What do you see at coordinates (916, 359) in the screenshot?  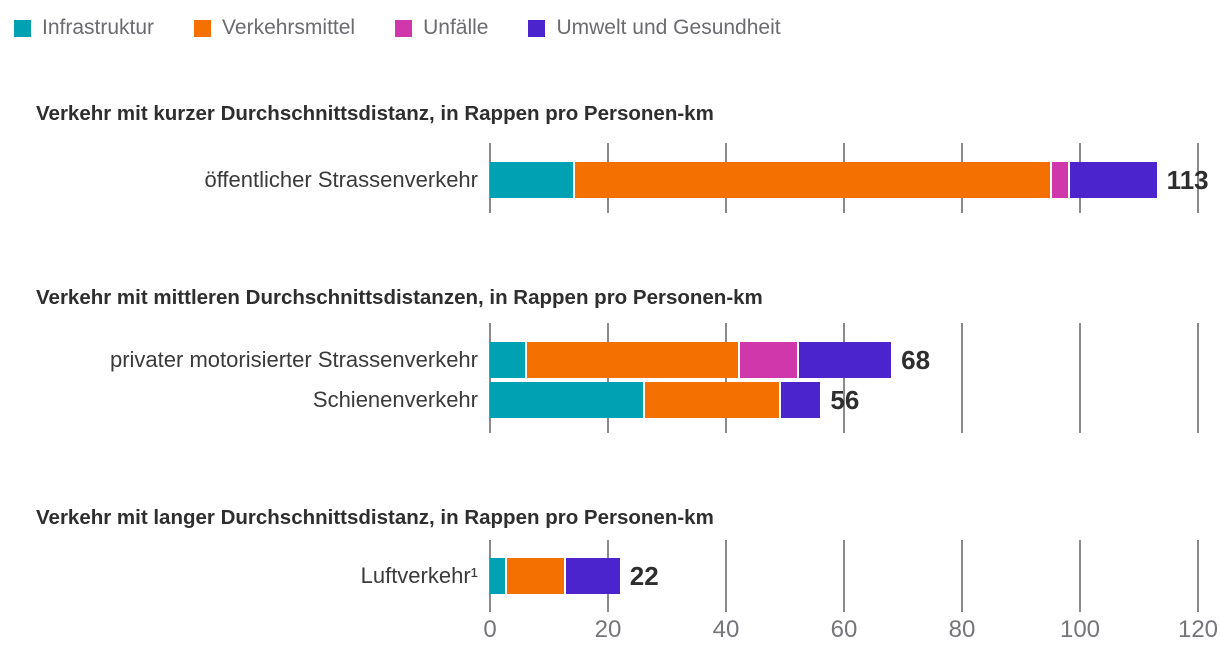 I see `bar-total-label: 68` at bounding box center [916, 359].